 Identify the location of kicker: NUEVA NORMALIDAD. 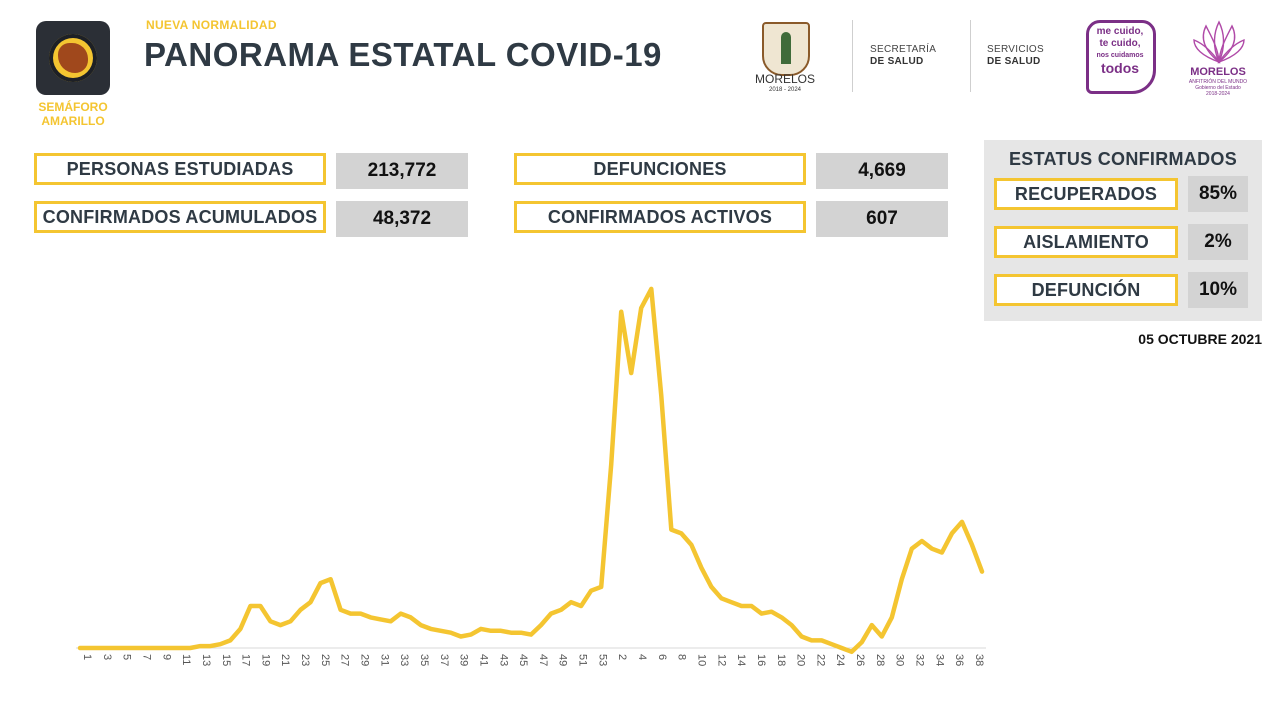
(211, 25).